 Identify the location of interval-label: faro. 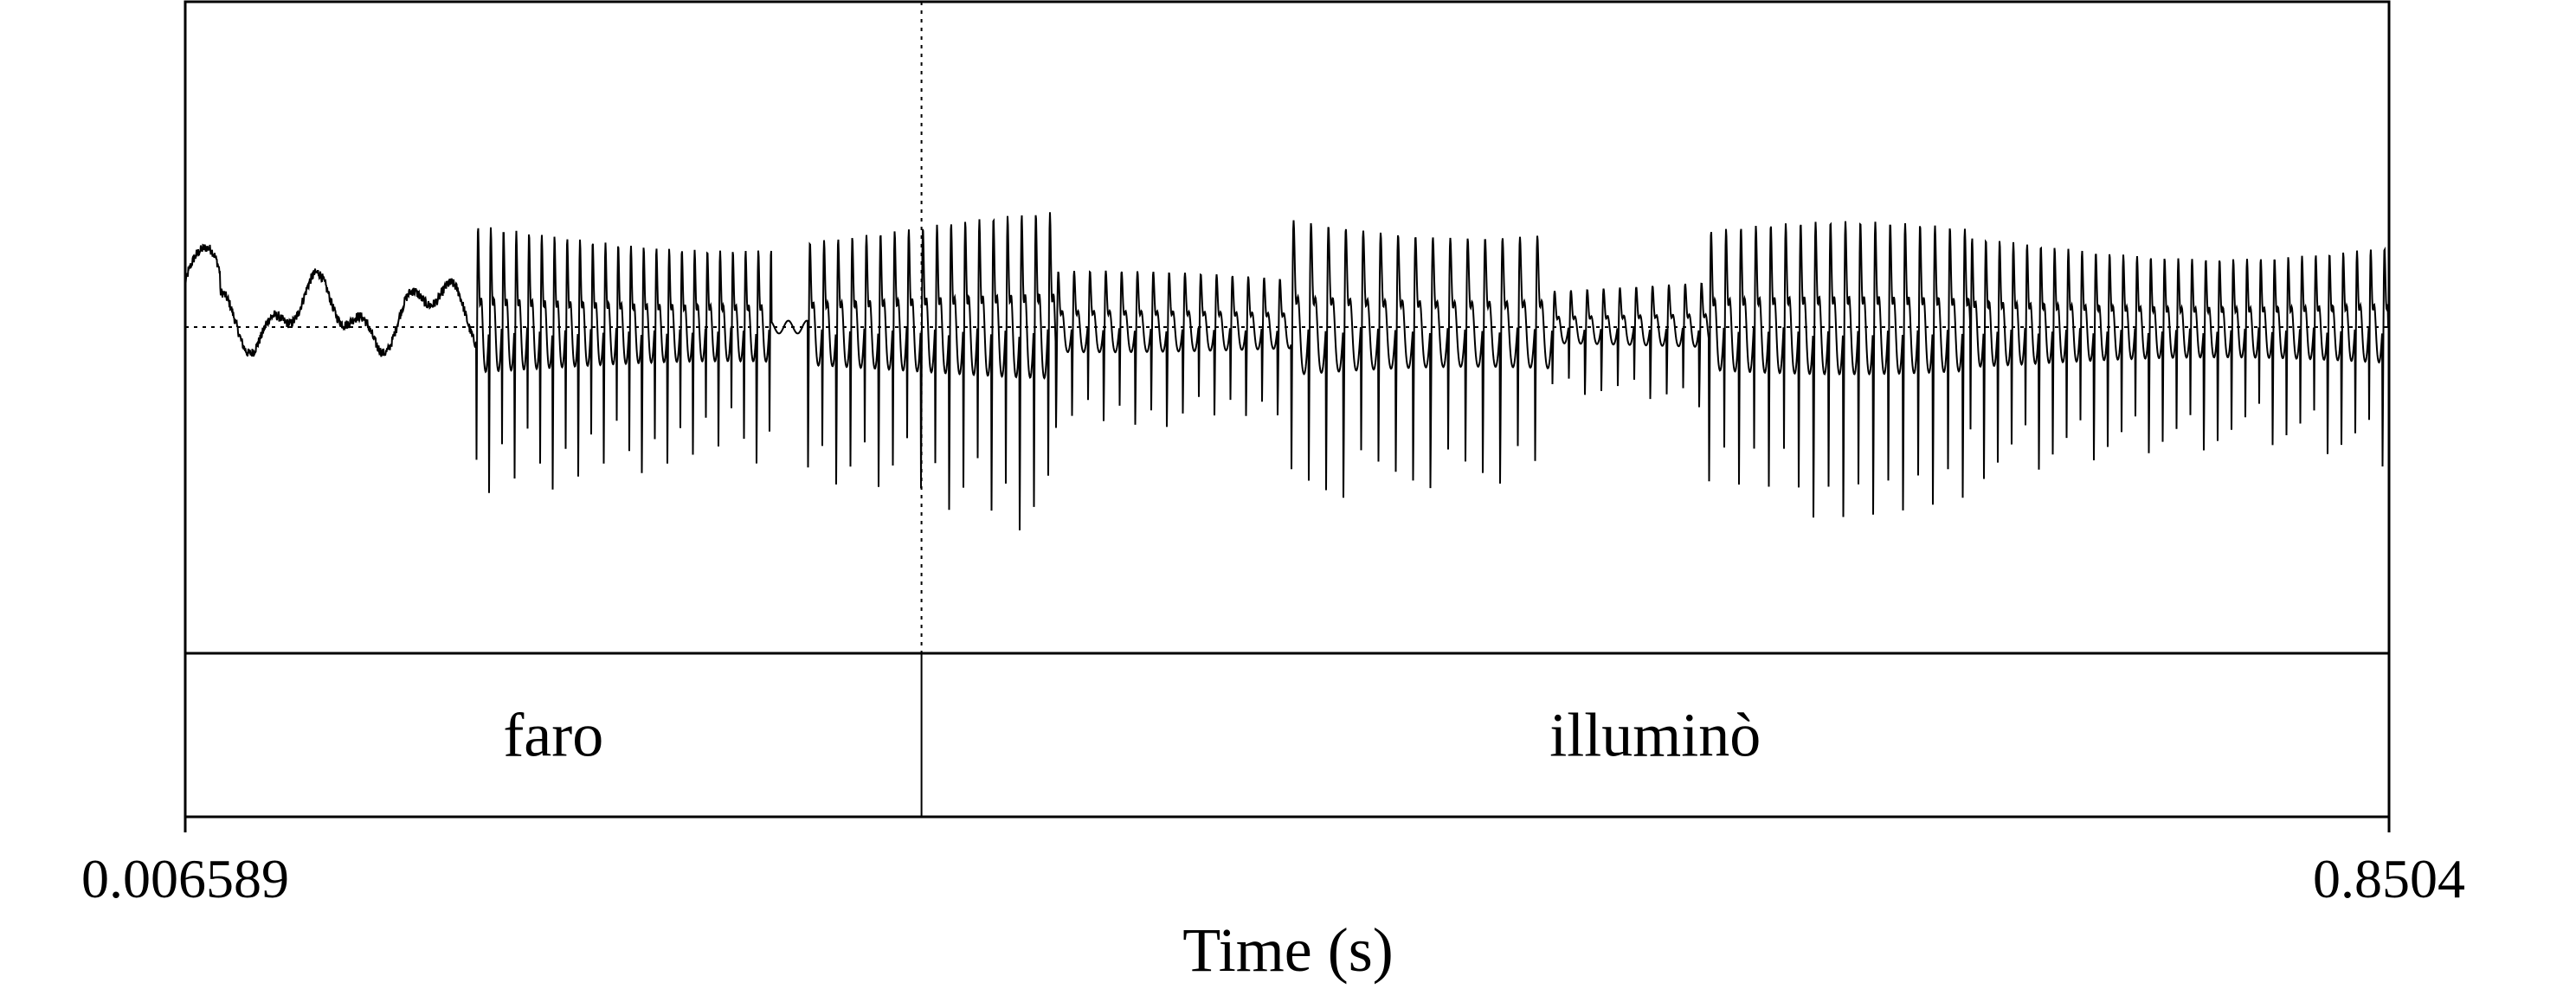
(553, 736).